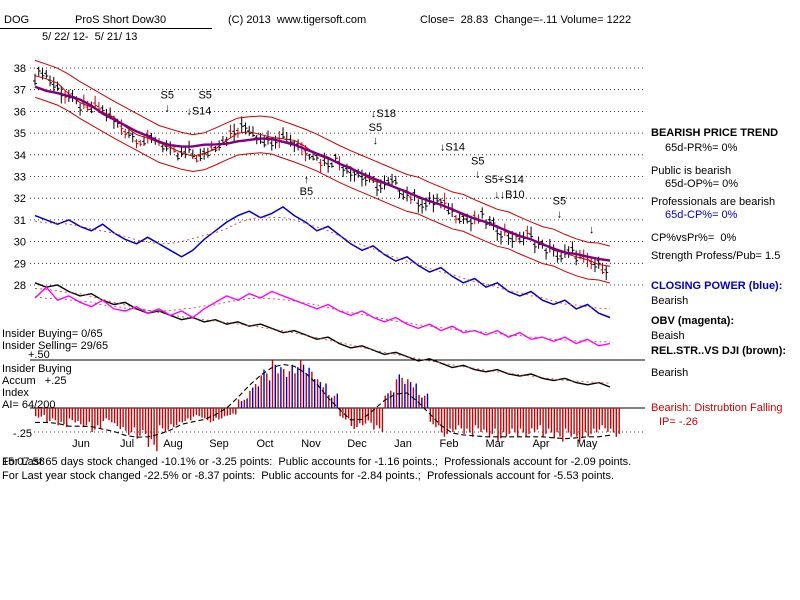  I want to click on price-tick-label: 36, so click(20, 112).